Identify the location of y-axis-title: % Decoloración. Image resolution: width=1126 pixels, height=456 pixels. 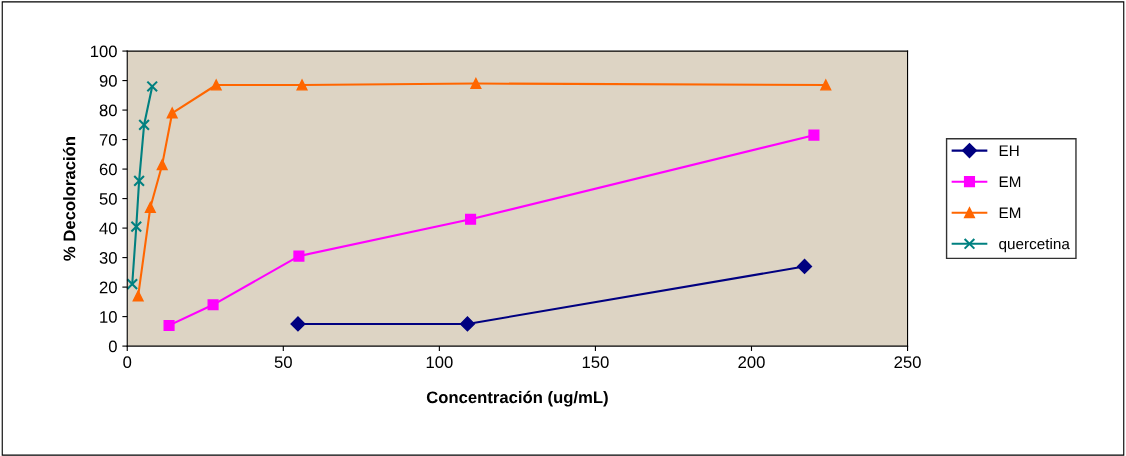
(69, 199).